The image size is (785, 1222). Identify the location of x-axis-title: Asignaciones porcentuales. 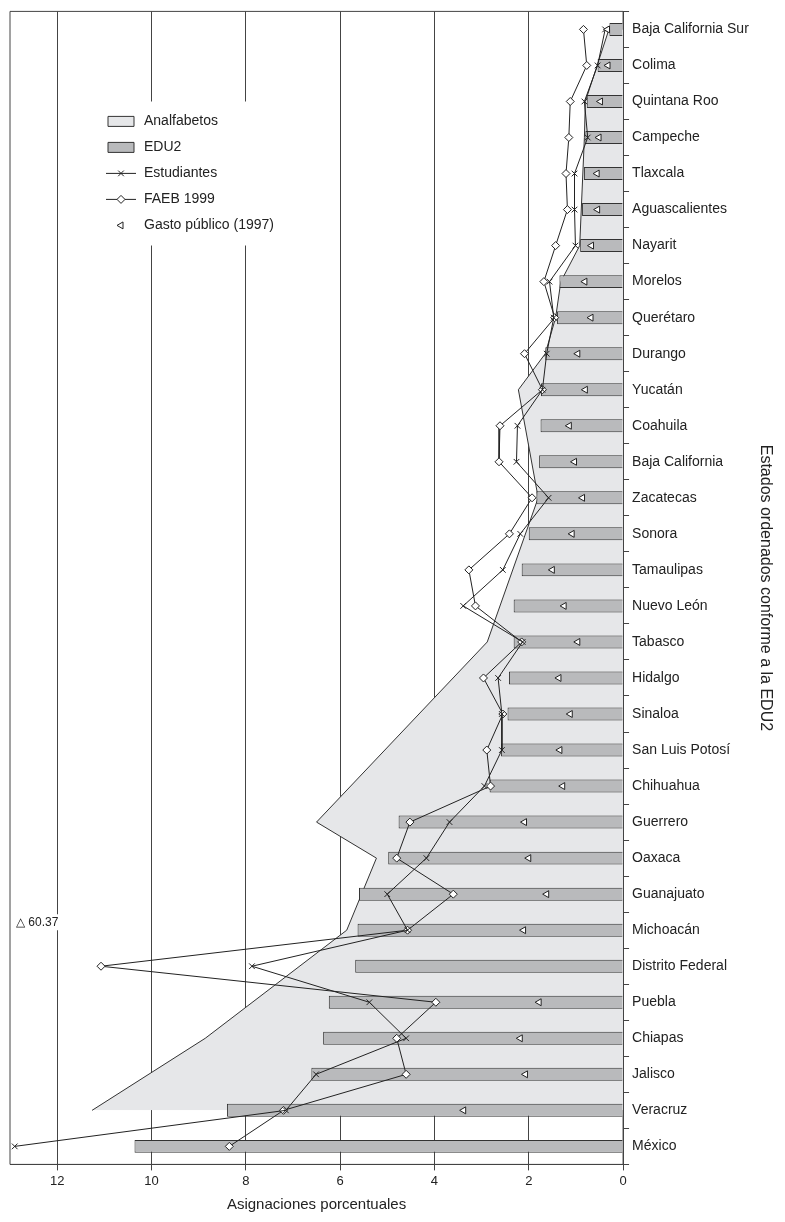
(316, 1204).